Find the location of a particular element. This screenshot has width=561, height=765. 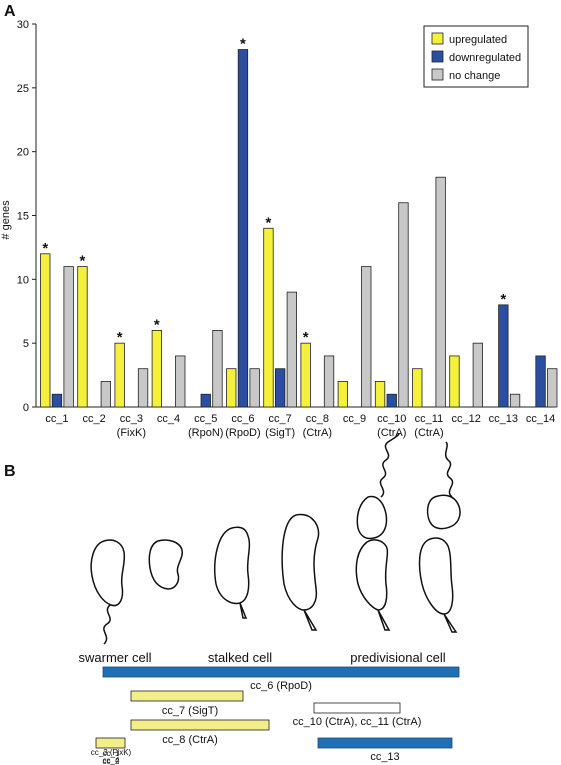

predivisional-cell-top-drawing is located at coordinates (372, 517).